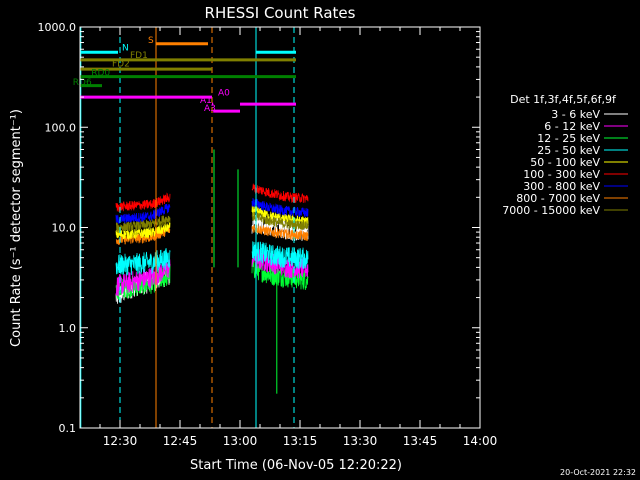 The height and width of the screenshot is (480, 640). Describe the element at coordinates (280, 233) in the screenshot. I see `series-7-segment-b` at that location.